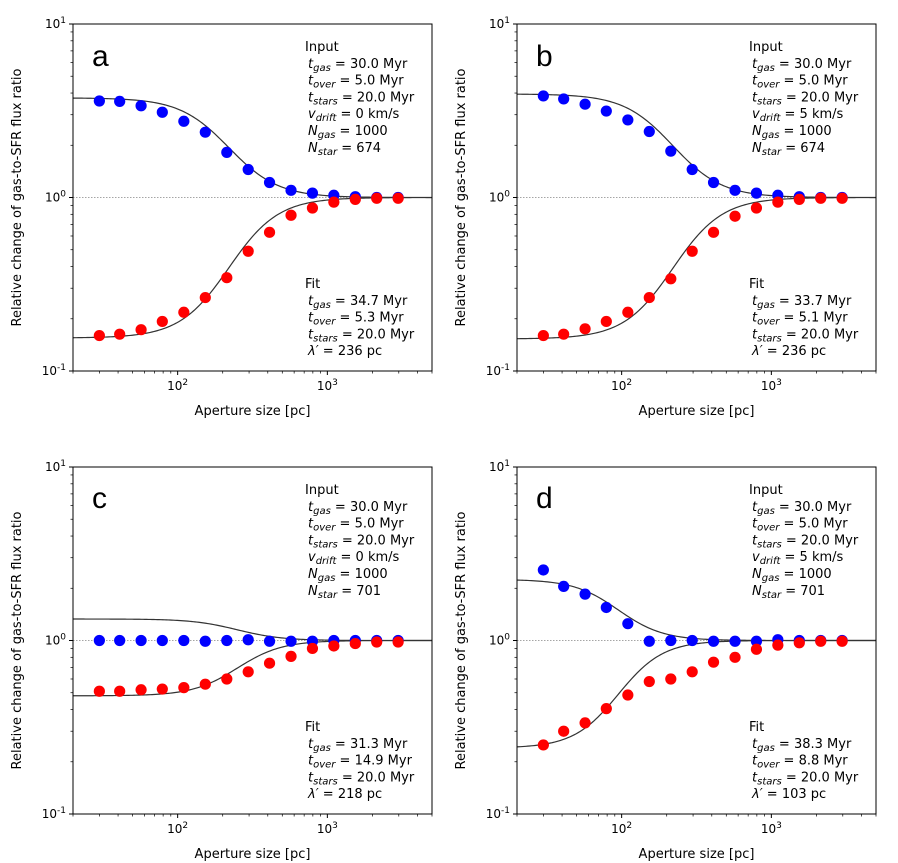 Image resolution: width=898 pixels, height=863 pixels. I want to click on panel-label: a, so click(100, 56).